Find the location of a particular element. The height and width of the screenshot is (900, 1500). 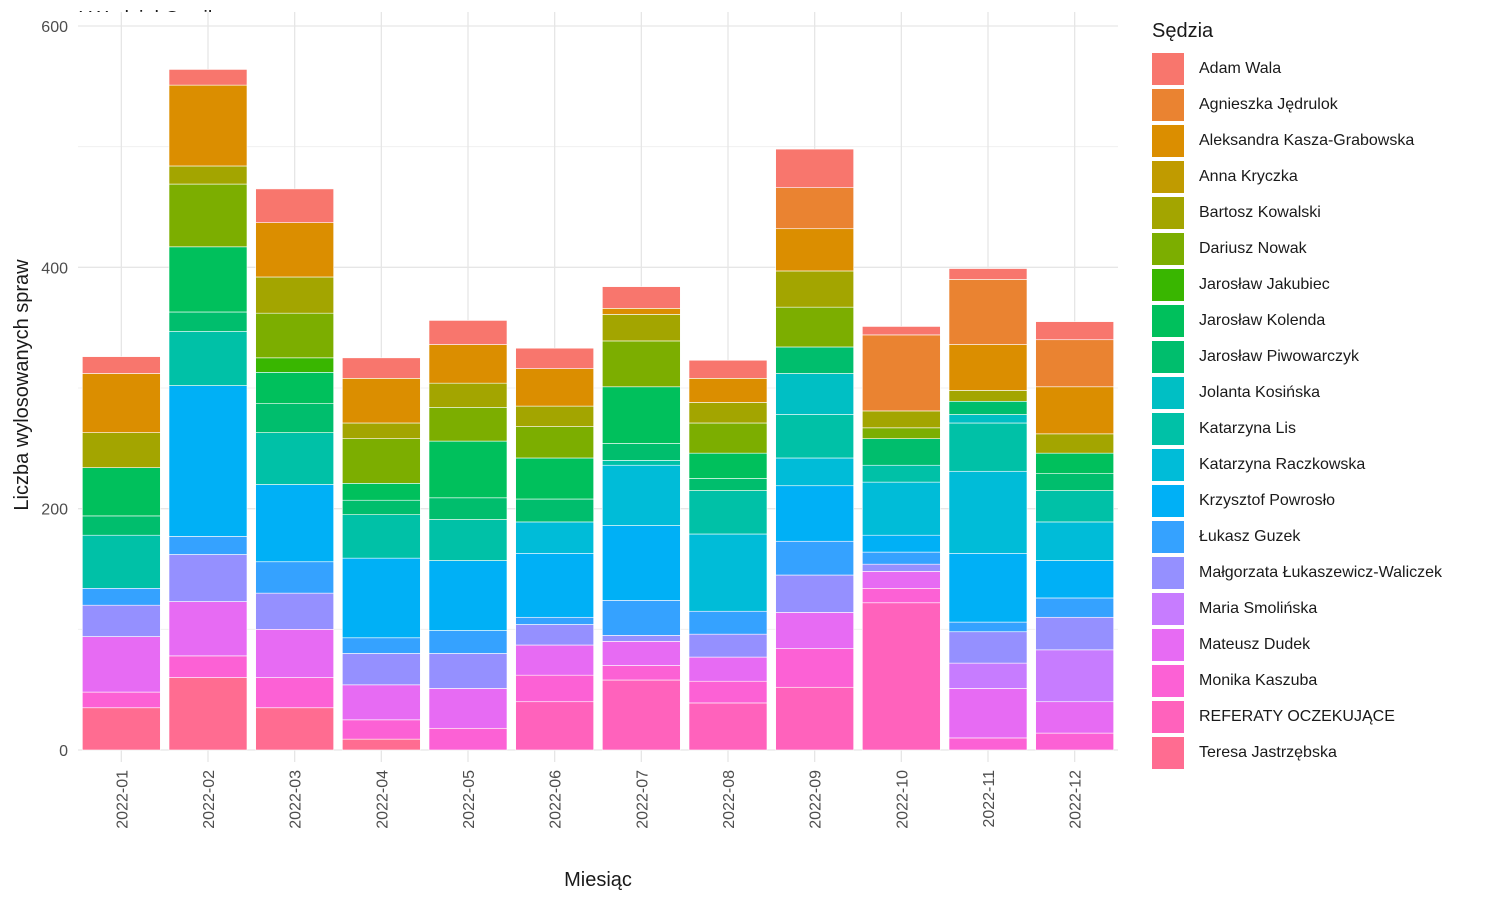

x-tick-label: 2022-01 is located at coordinates (122, 799).